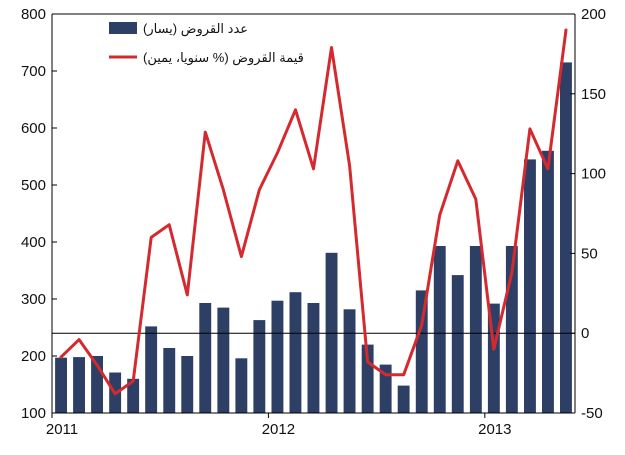  Describe the element at coordinates (39, 214) in the screenshot. I see `left-y-axis: 100 200 300 400 500 600 700 800` at that location.